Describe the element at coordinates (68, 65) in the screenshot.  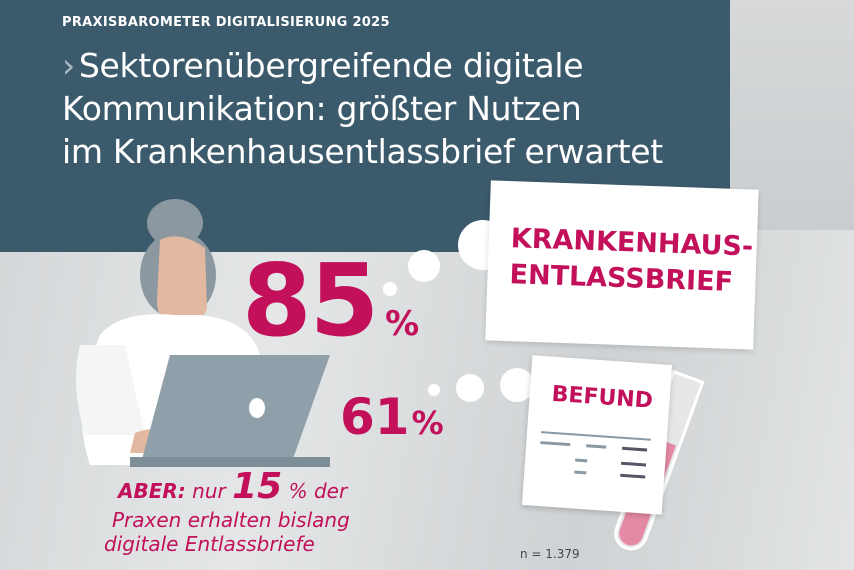
I see `chevron-right-icon: ›` at that location.